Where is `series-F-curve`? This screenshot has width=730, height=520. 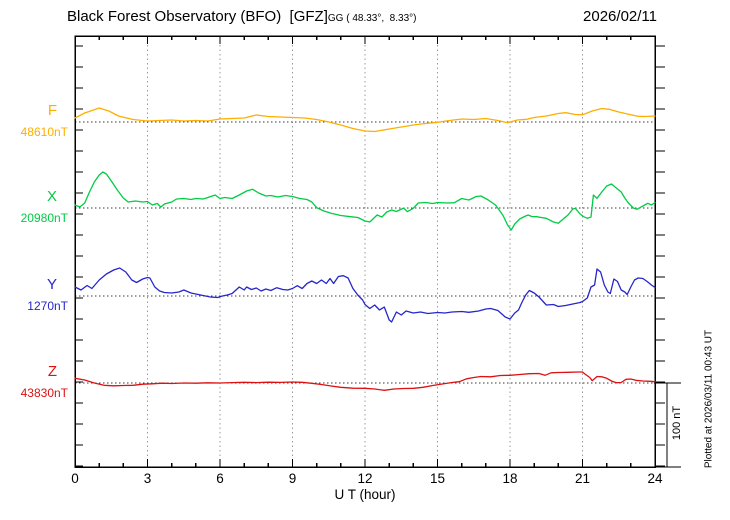
series-F-curve is located at coordinates (365, 120).